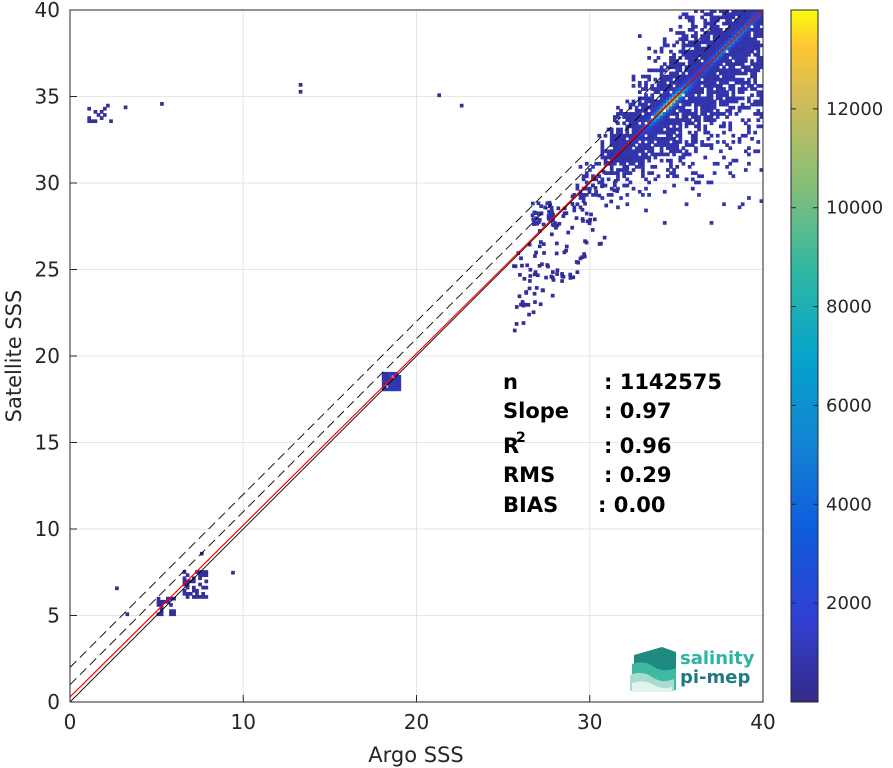  Describe the element at coordinates (632, 505) in the screenshot. I see `stat-value: : 0.00` at that location.